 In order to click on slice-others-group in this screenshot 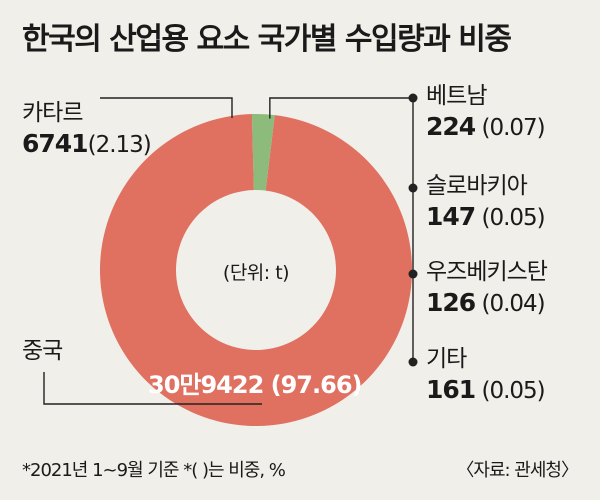, I will do `click(263, 152)`.